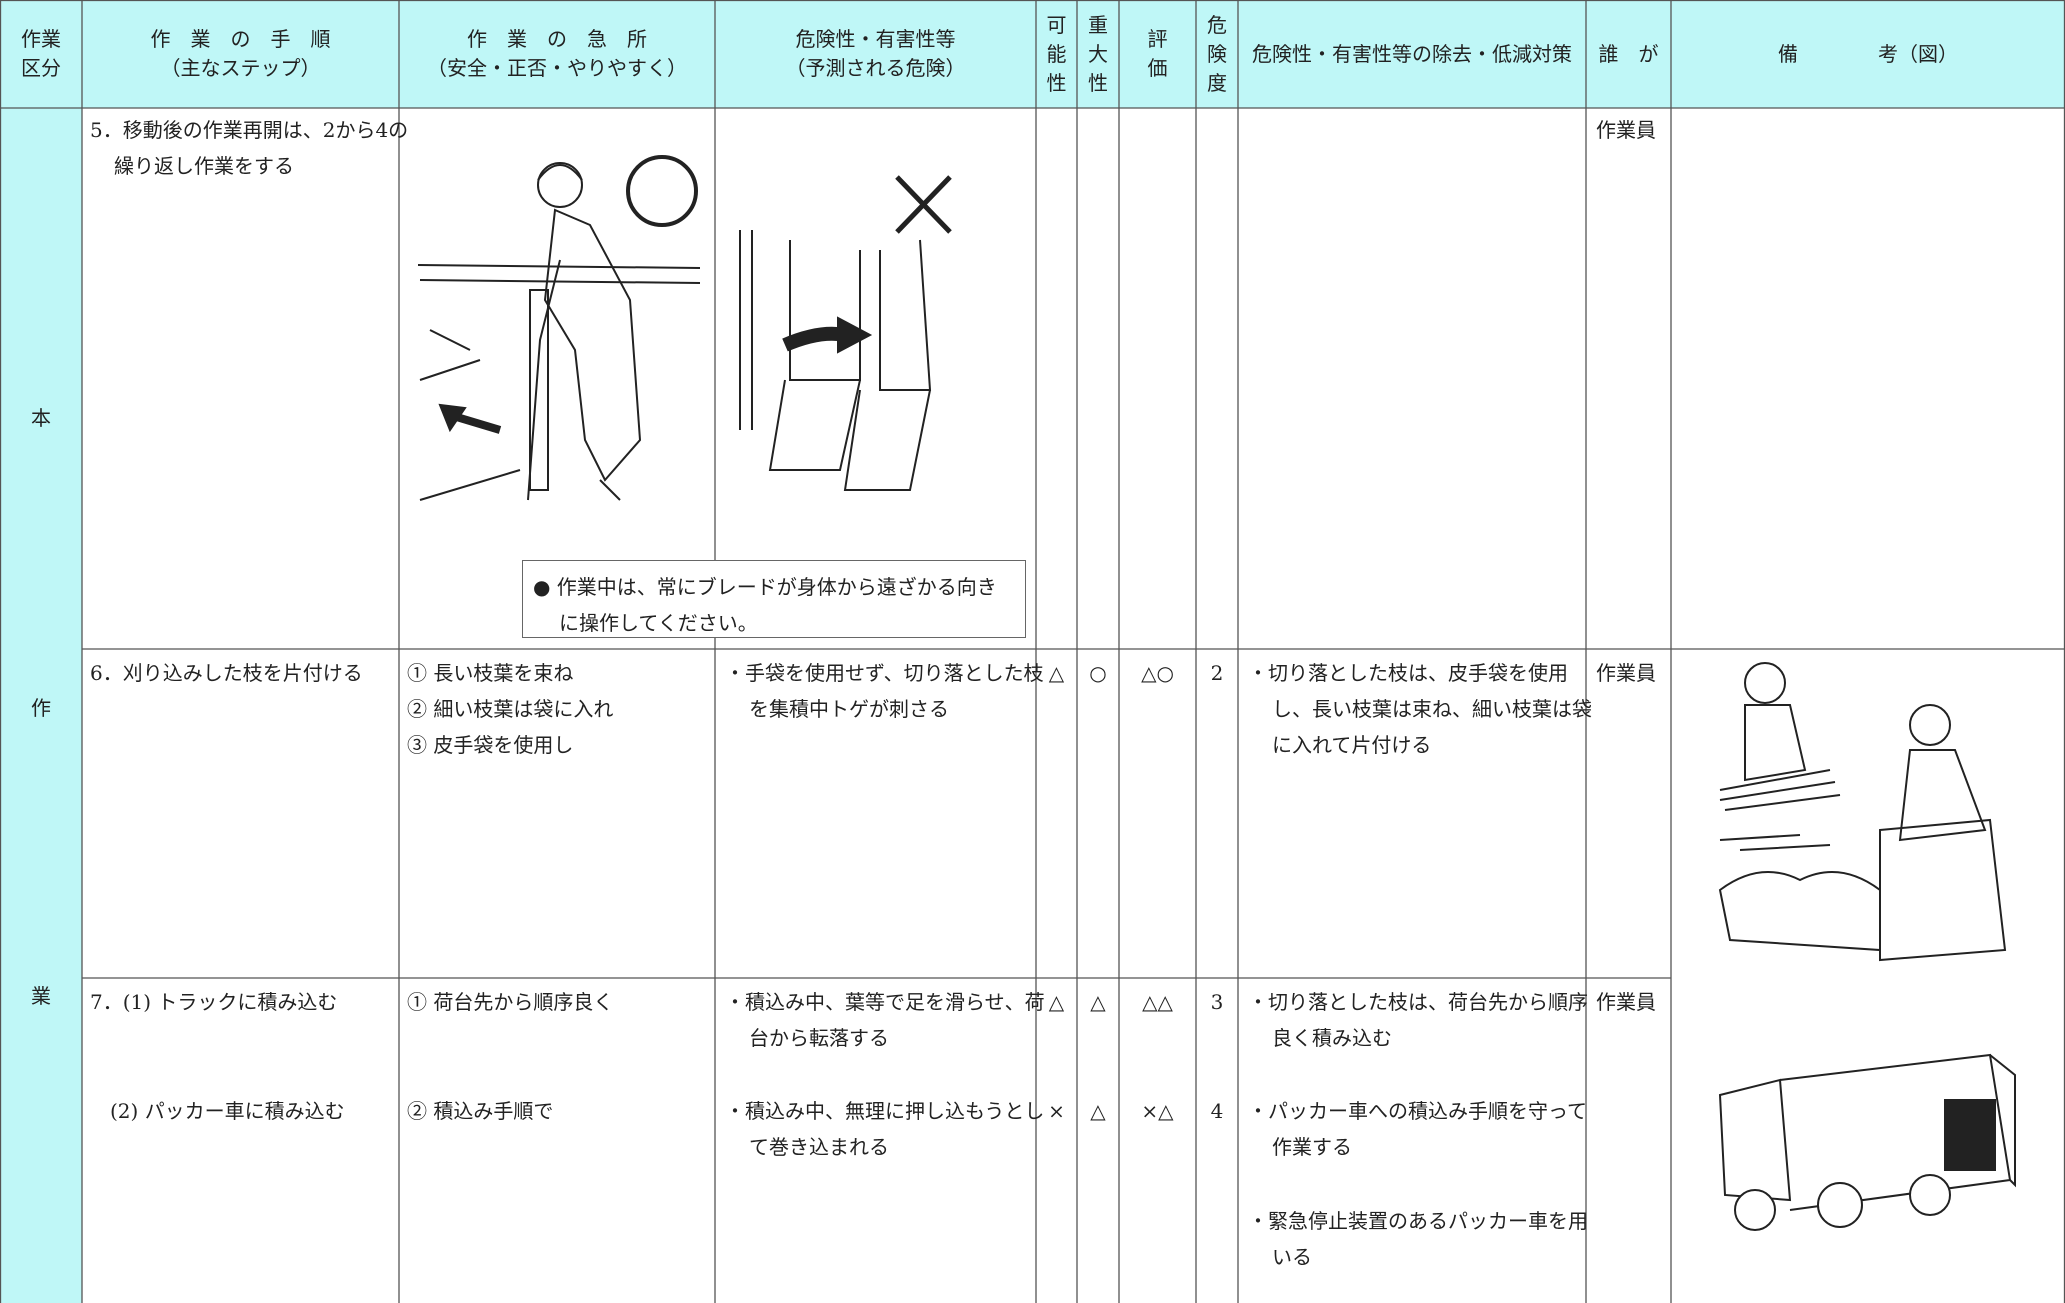 The width and height of the screenshot is (2065, 1303). I want to click on header-text: 備 考（図）, so click(1868, 53).